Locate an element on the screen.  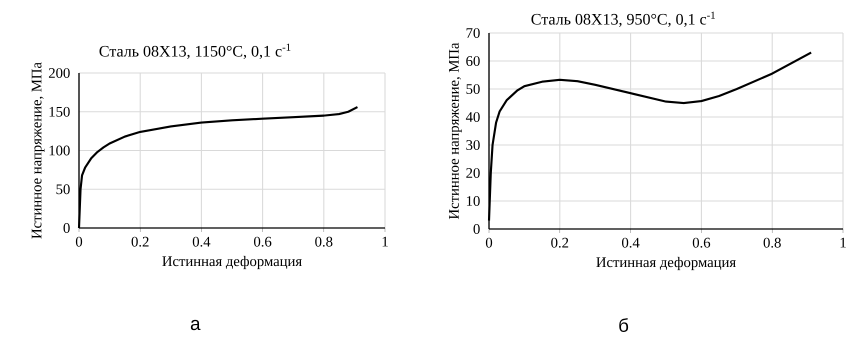
text: а is located at coordinates (195, 325).